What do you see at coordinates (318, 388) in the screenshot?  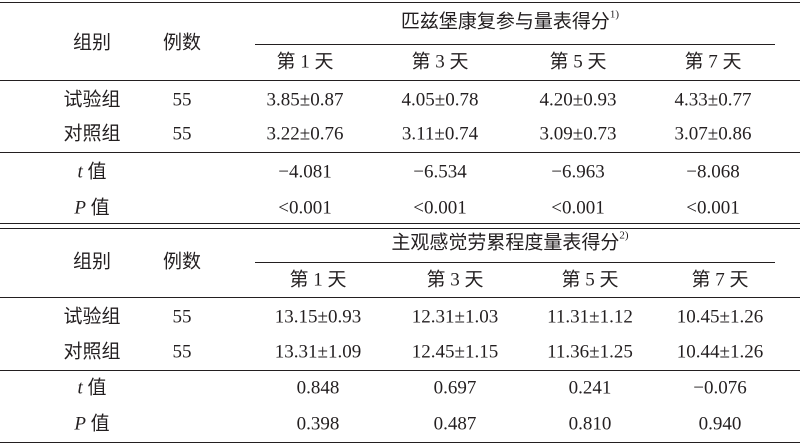 I see `cell: 0.848` at bounding box center [318, 388].